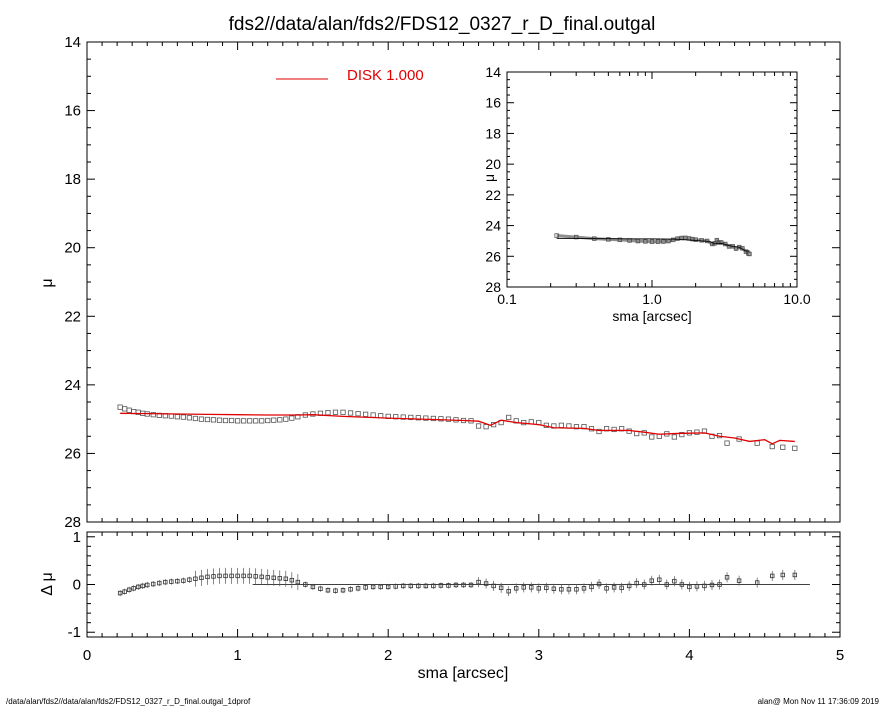  I want to click on legend-label: DISK 1.000, so click(385, 75).